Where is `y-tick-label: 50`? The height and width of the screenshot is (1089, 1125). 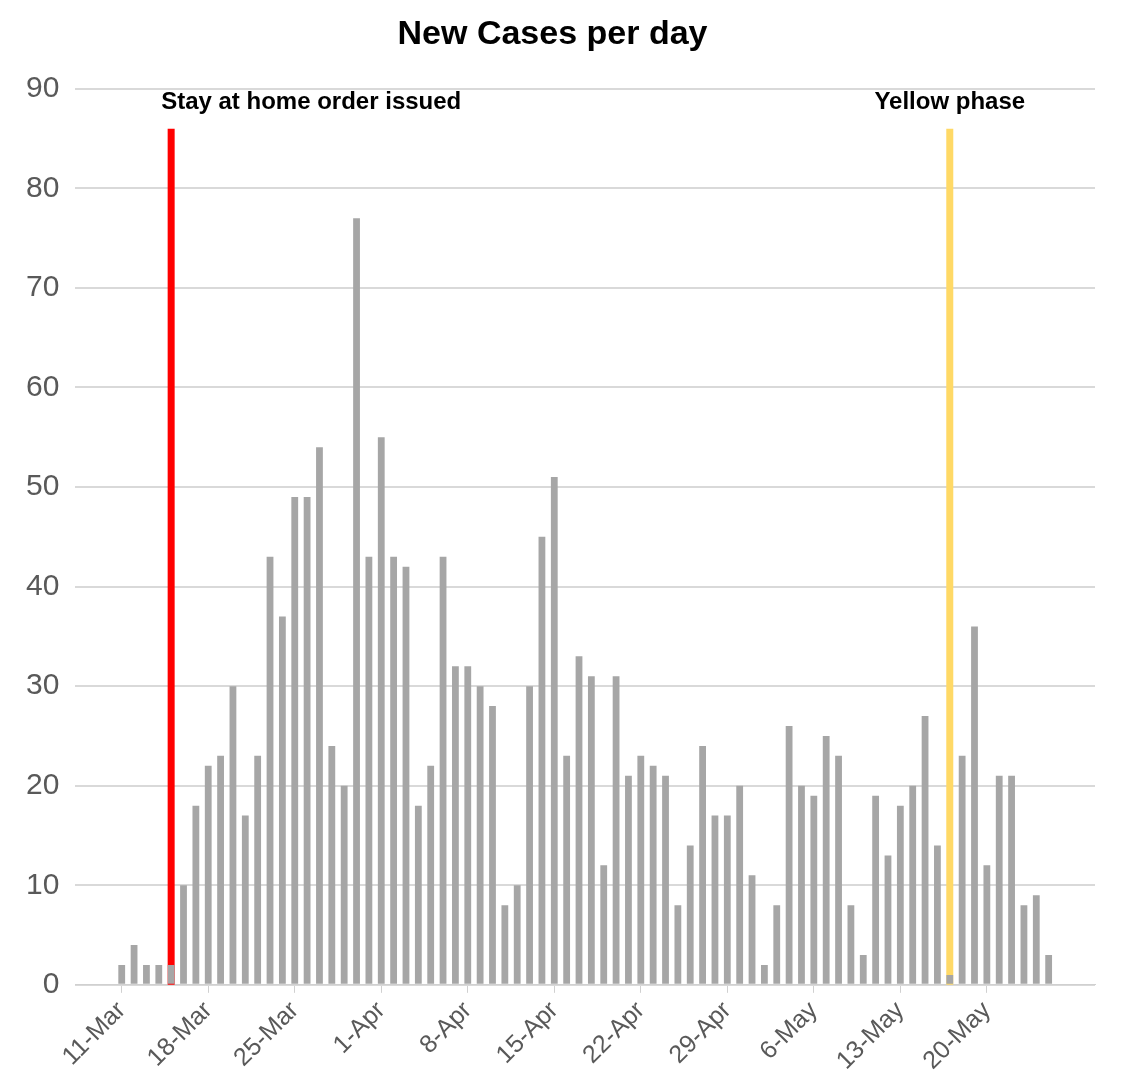
y-tick-label: 50 is located at coordinates (42, 485).